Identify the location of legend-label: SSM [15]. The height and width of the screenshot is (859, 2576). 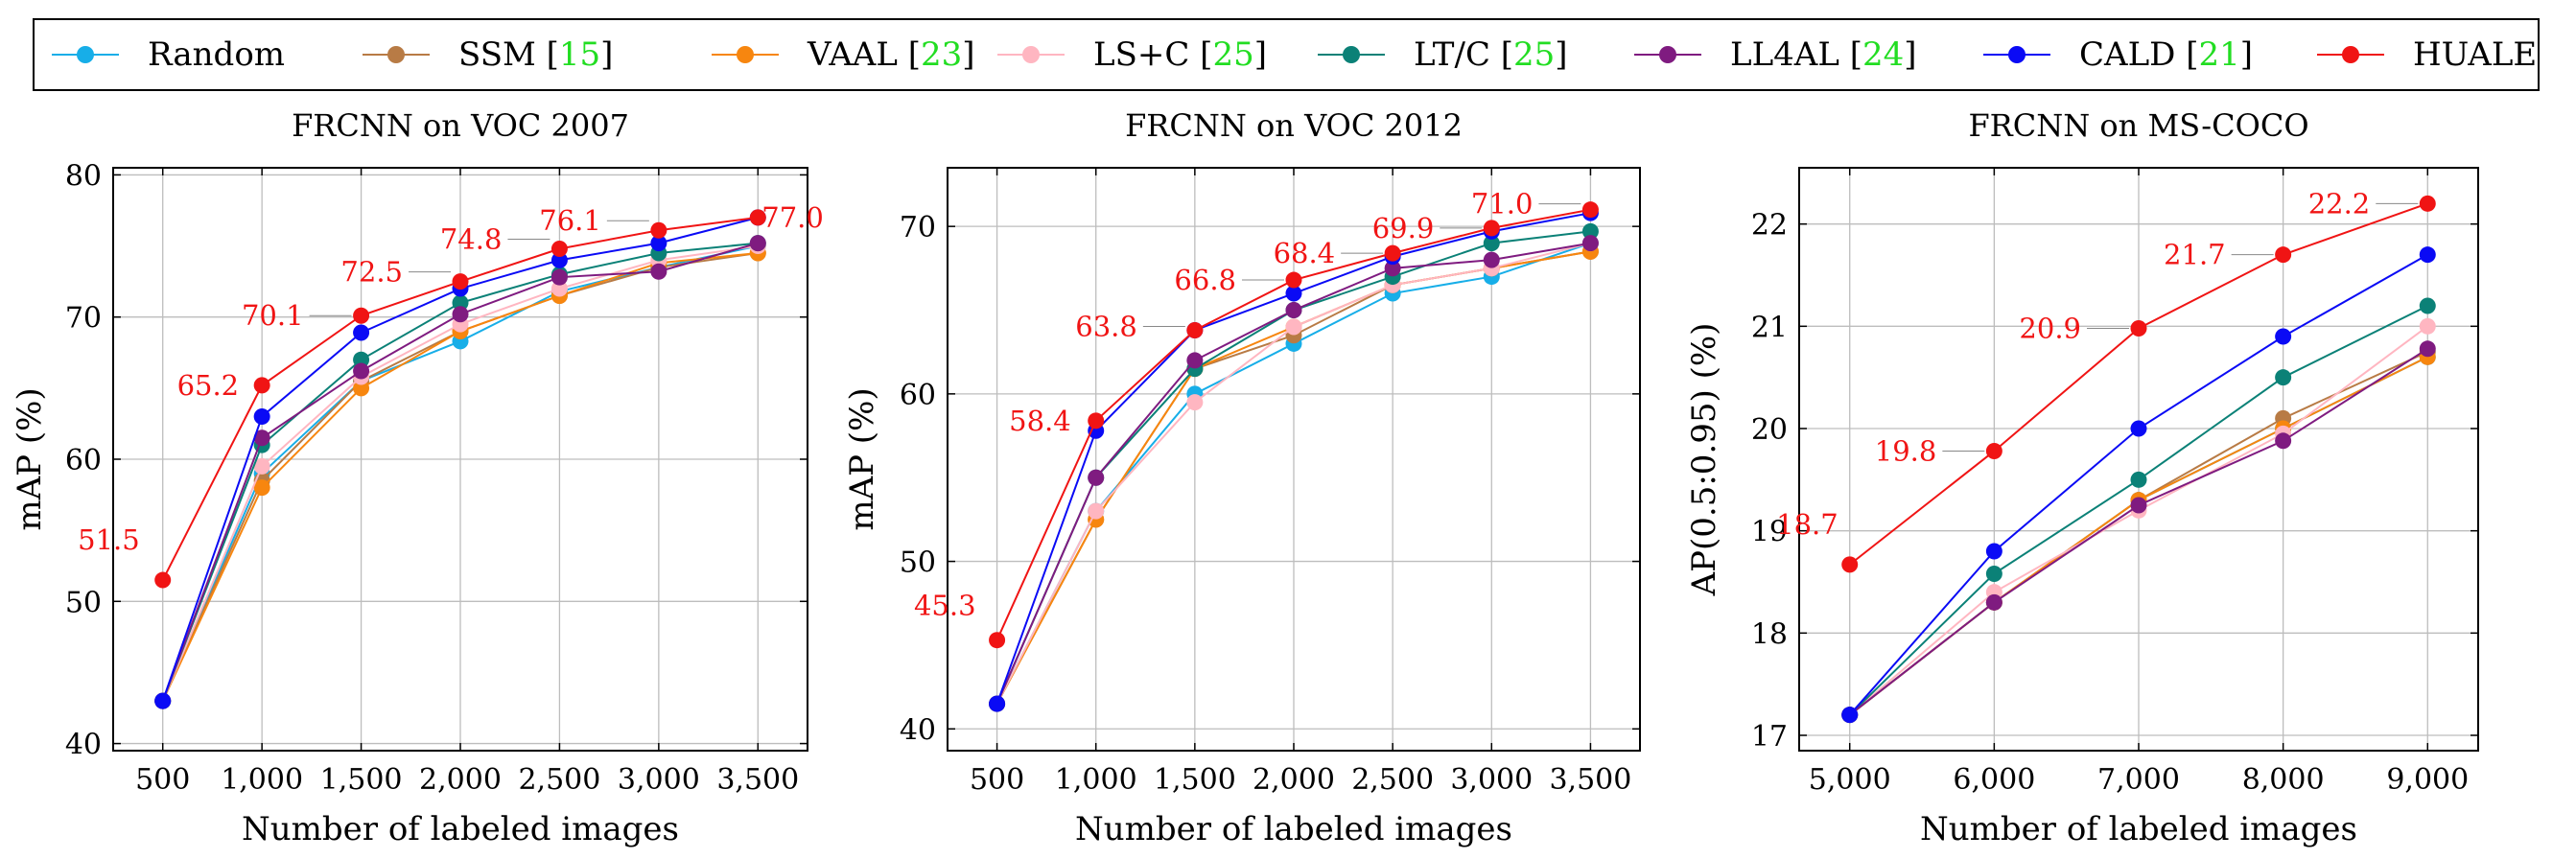
(535, 54).